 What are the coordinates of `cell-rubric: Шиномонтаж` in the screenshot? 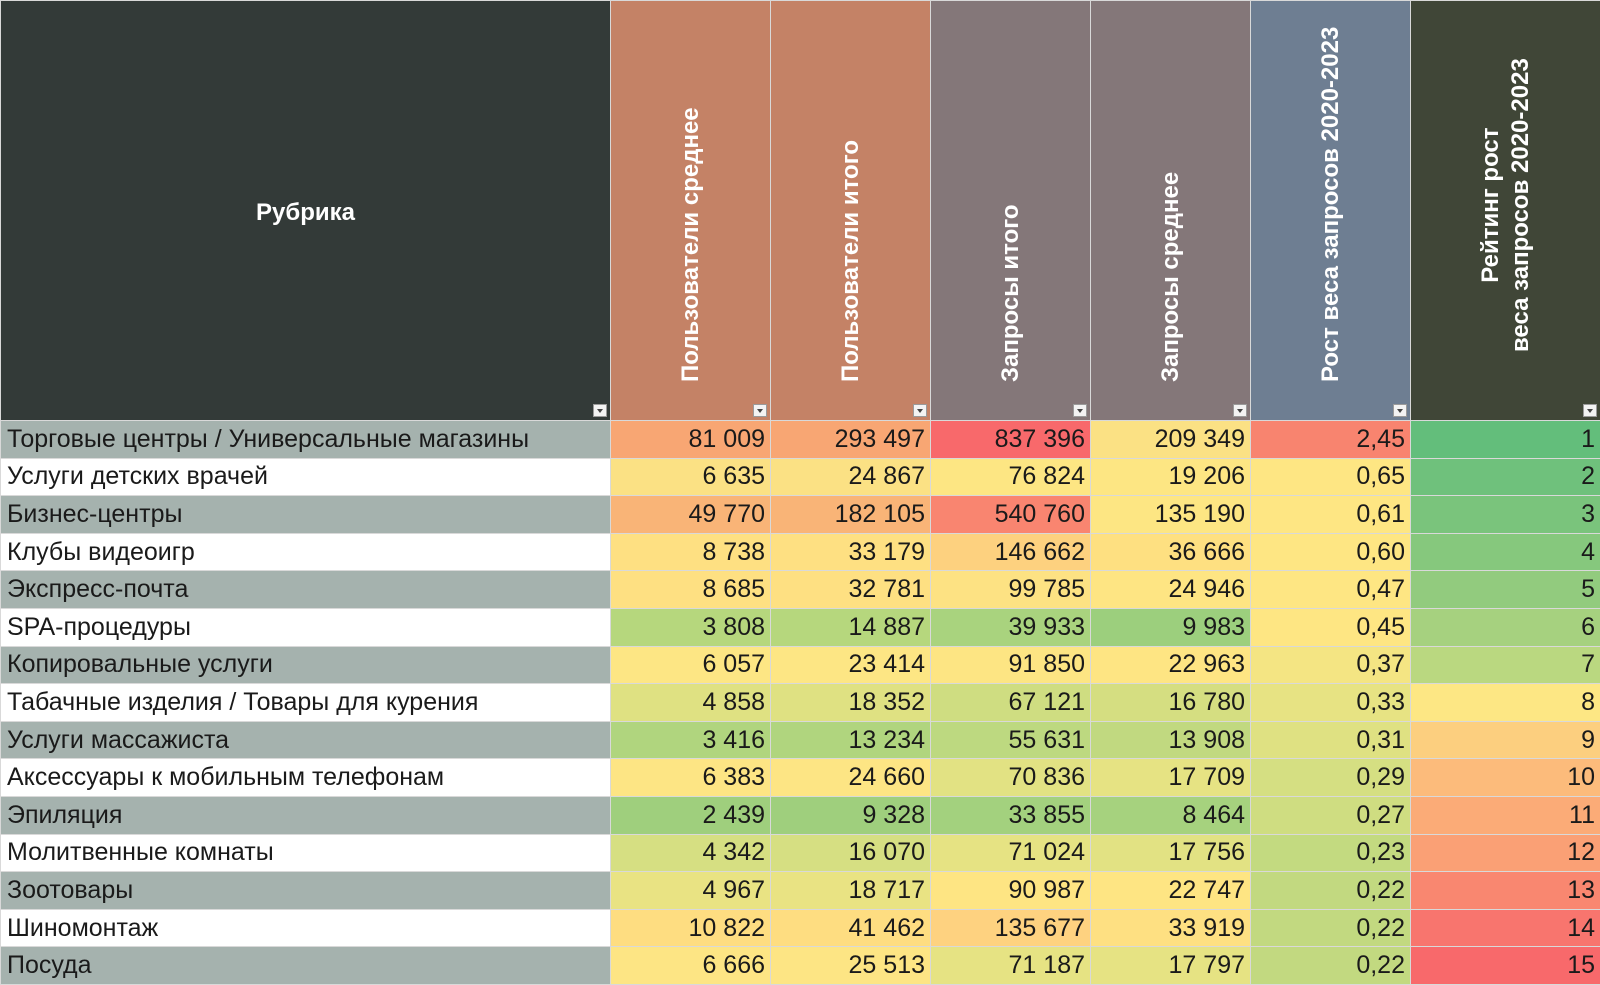 It's located at (305, 928).